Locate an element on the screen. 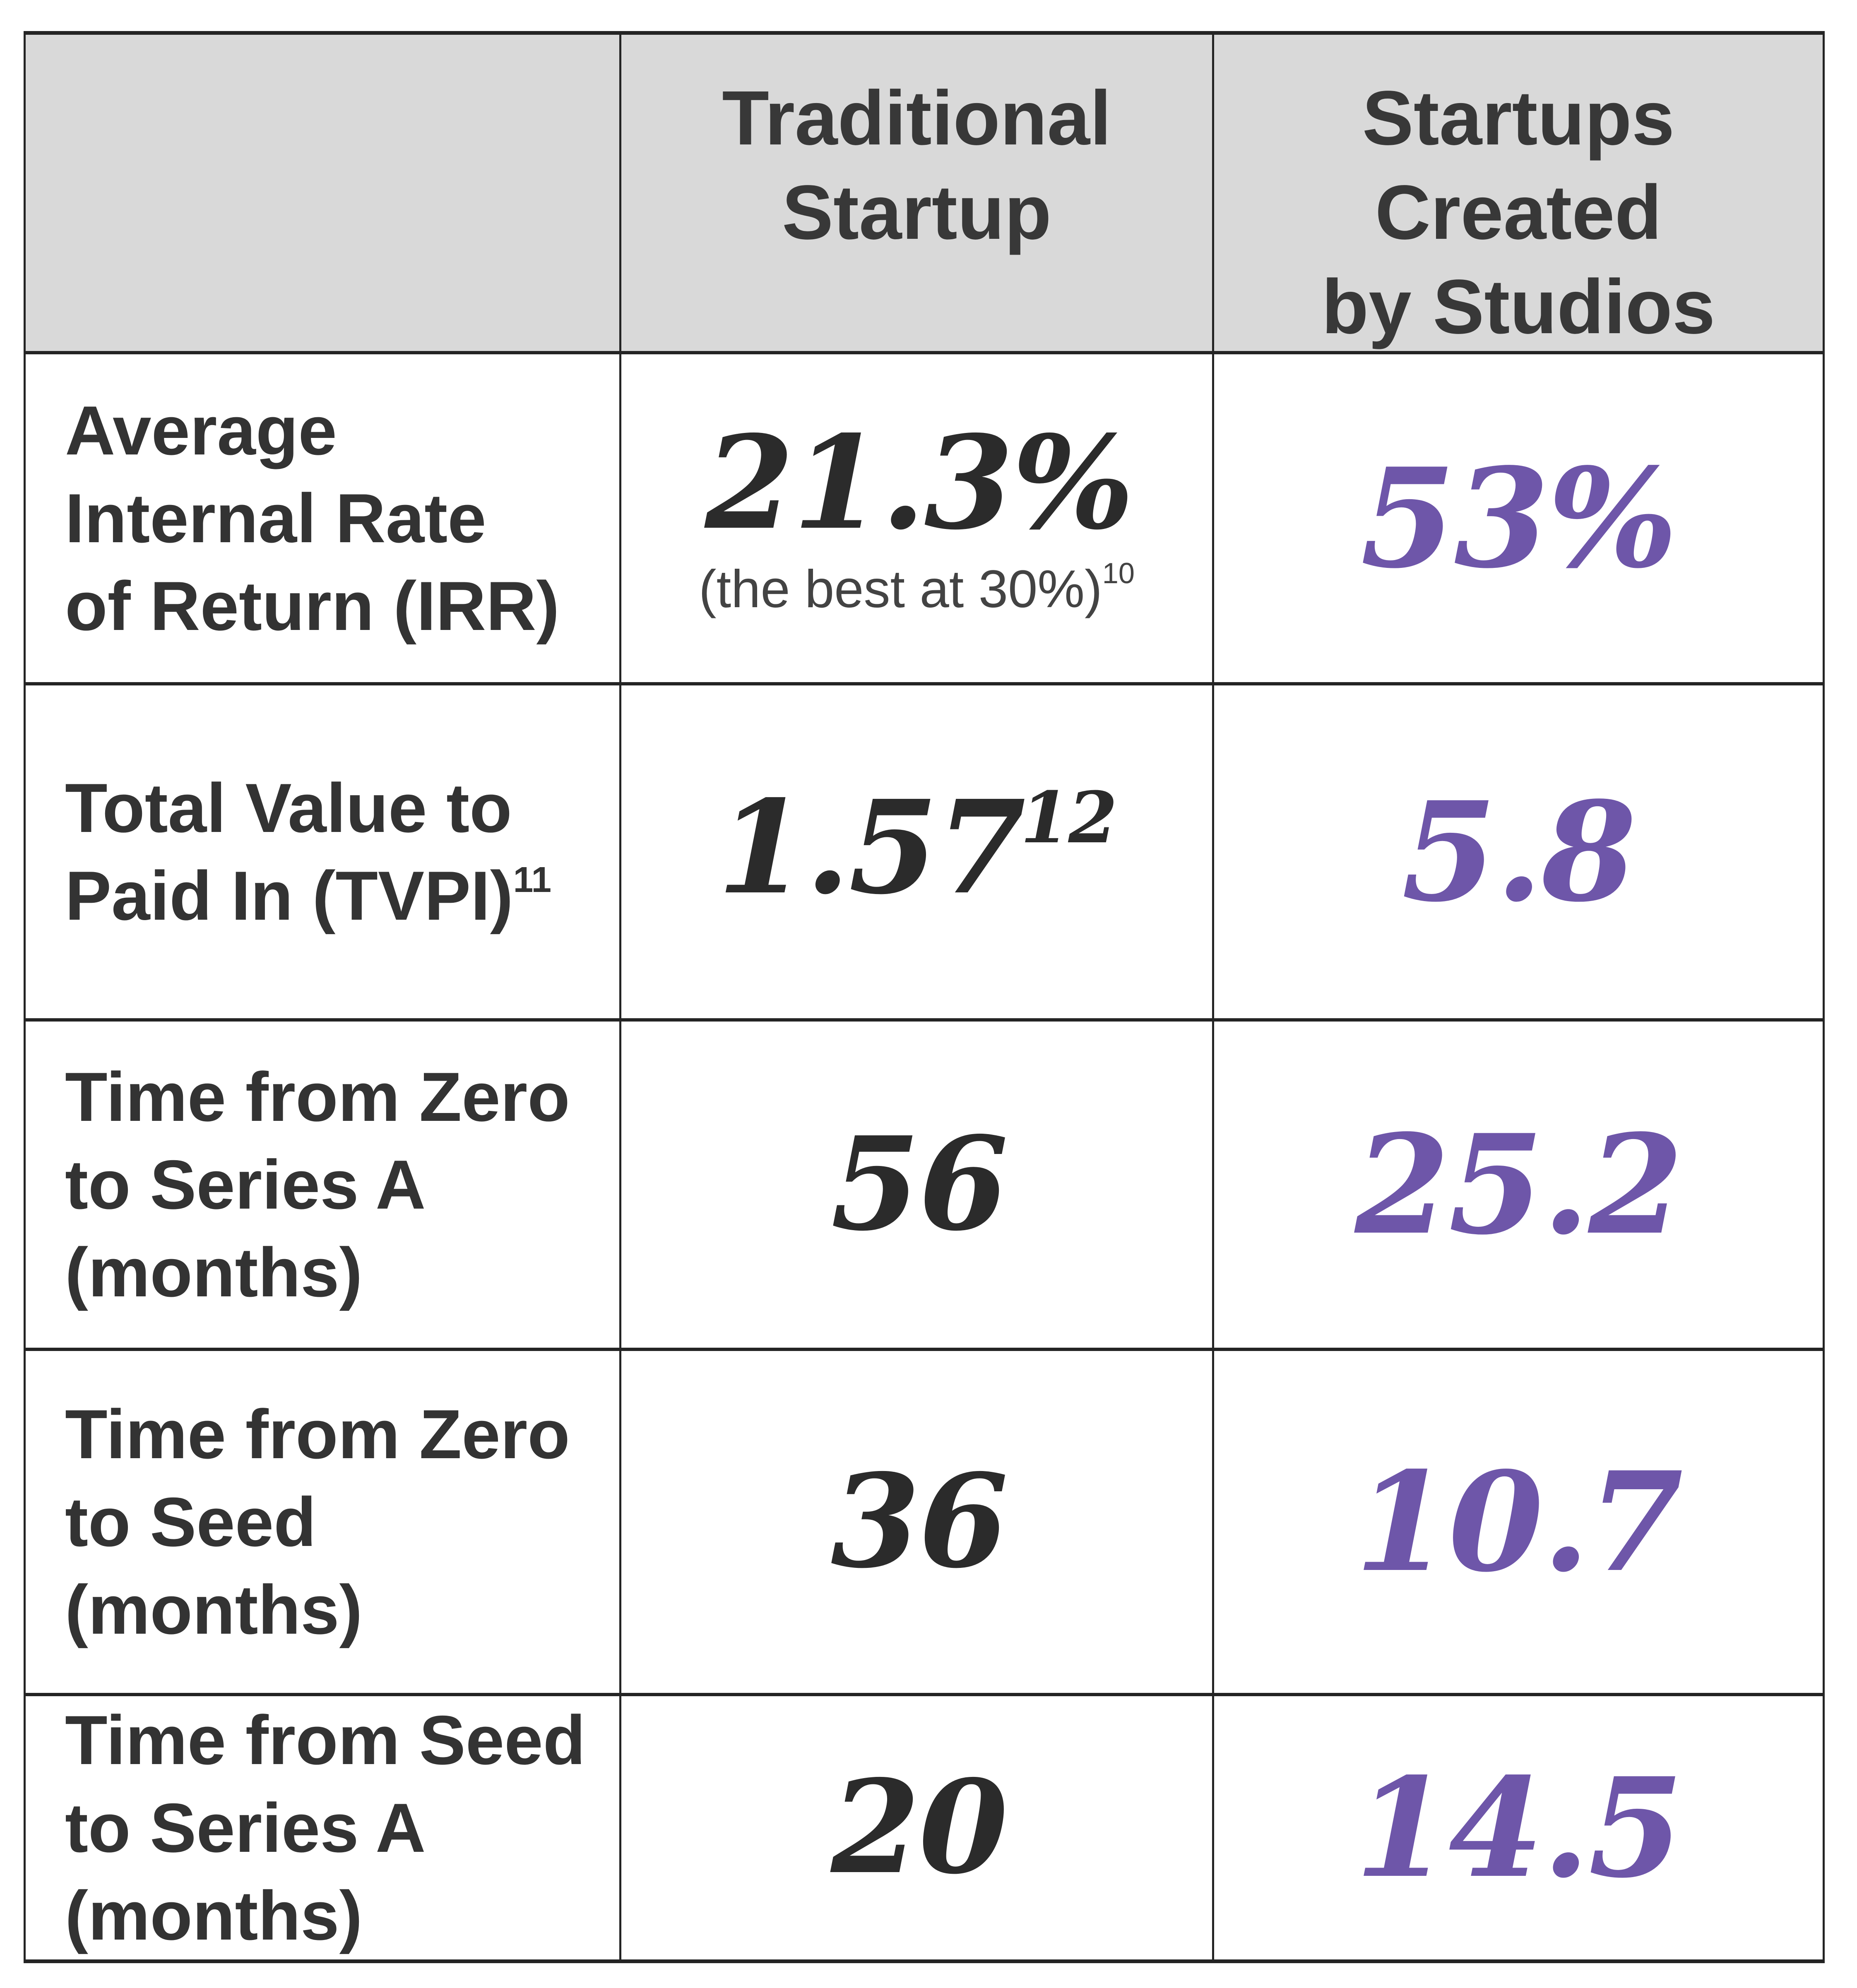  header-cell-traditional: Traditional Startup is located at coordinates (917, 194).